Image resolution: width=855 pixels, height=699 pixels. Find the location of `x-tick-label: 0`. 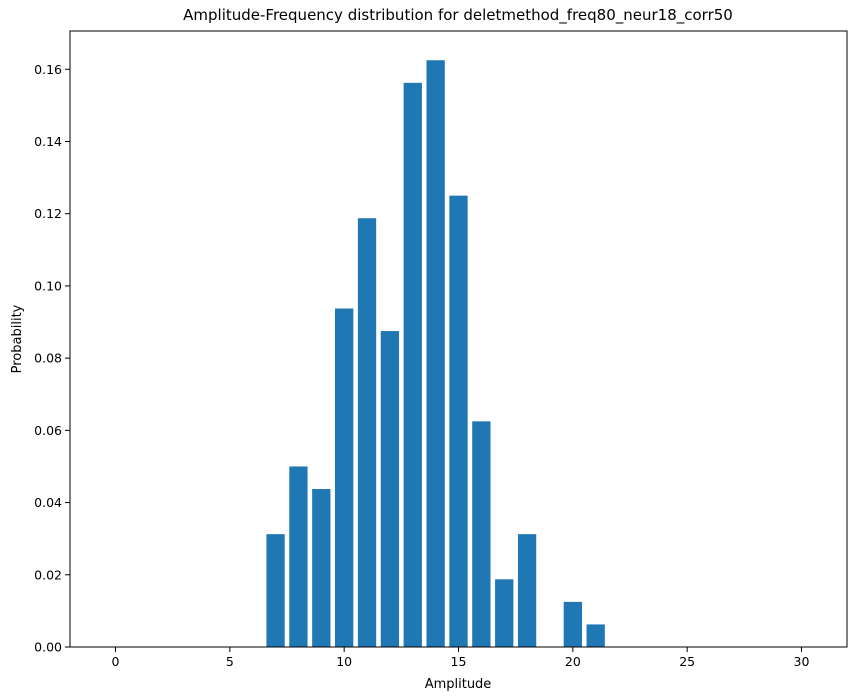

x-tick-label: 0 is located at coordinates (116, 661).